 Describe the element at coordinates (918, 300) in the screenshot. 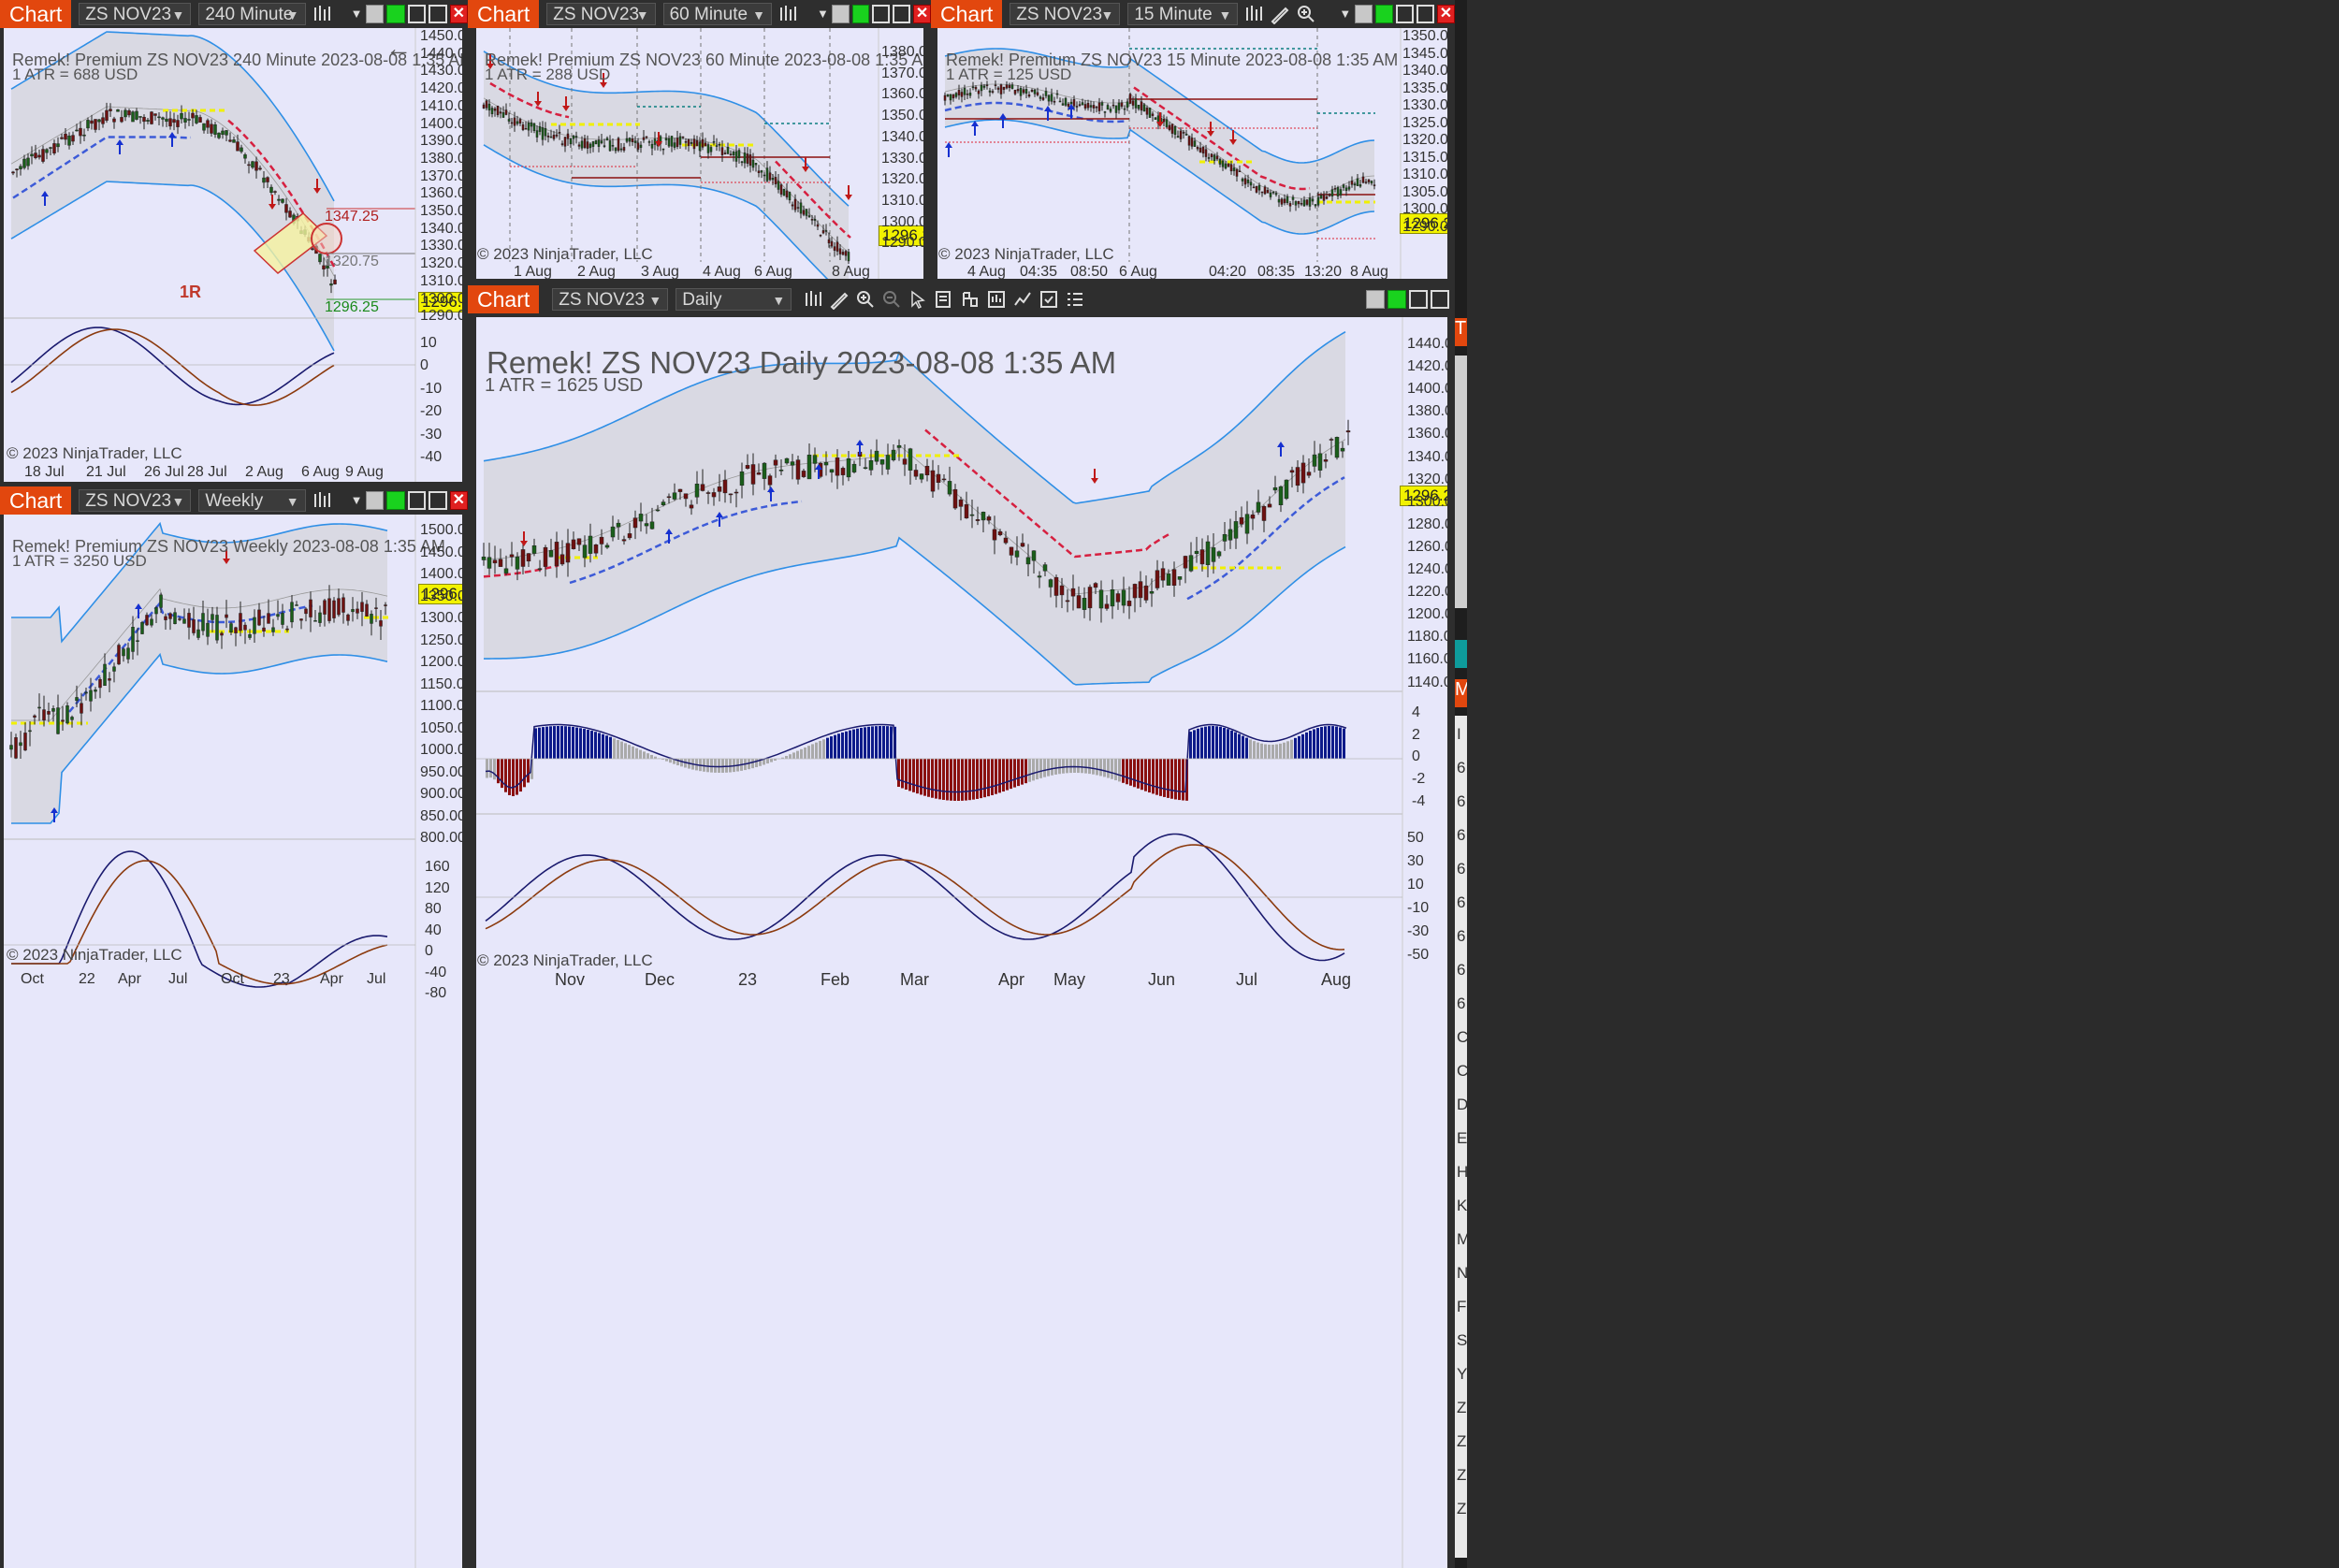

I see `pointer-icon` at that location.